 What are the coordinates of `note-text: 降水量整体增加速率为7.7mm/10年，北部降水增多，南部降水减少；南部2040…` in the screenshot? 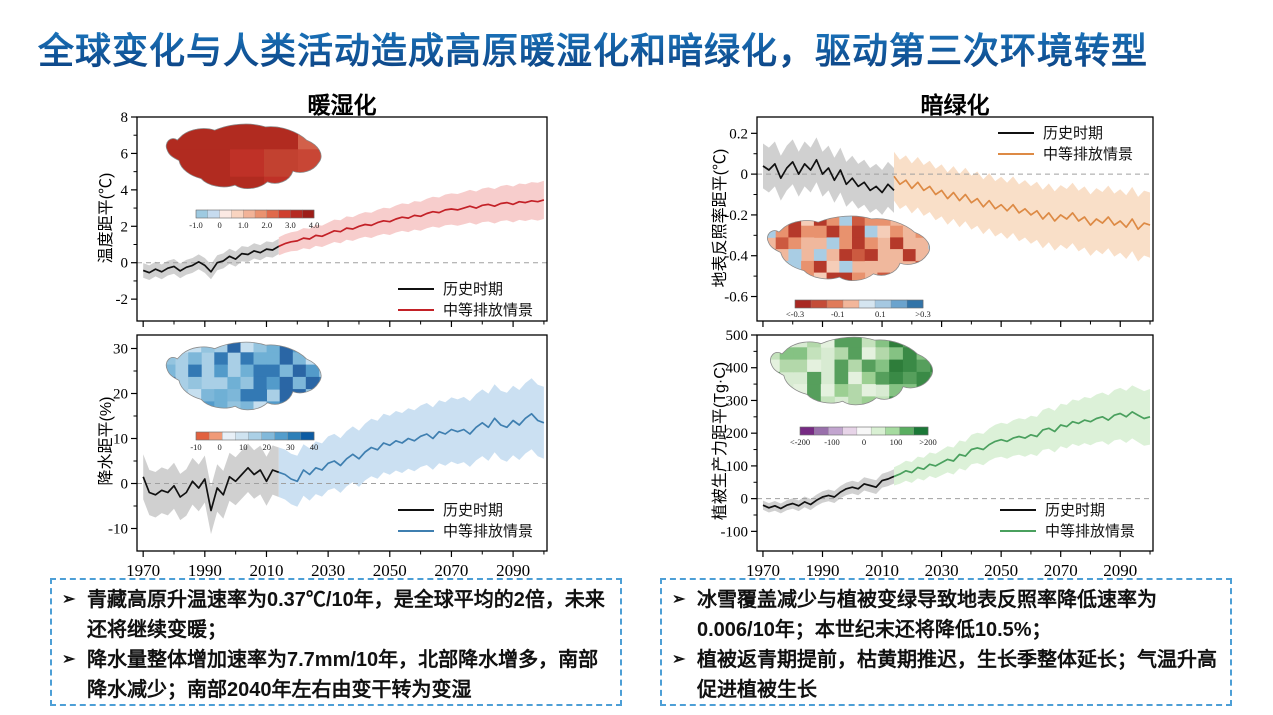 It's located at (343, 675).